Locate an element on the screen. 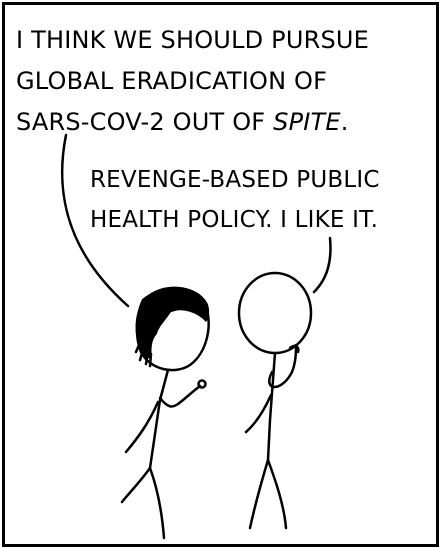 Image resolution: width=439 pixels, height=547 pixels. speech-left-line-3-prefix: SARS-COV-2 OUT OF is located at coordinates (145, 122).